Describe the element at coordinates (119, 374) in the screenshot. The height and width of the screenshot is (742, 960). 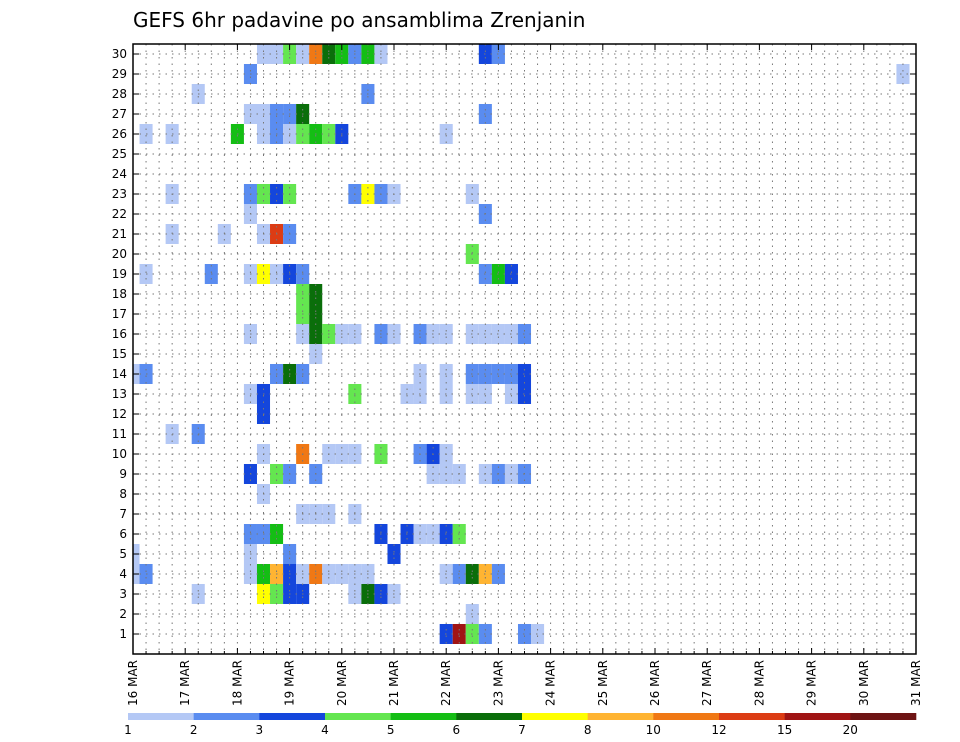
I see `y-tick-label: 14` at that location.